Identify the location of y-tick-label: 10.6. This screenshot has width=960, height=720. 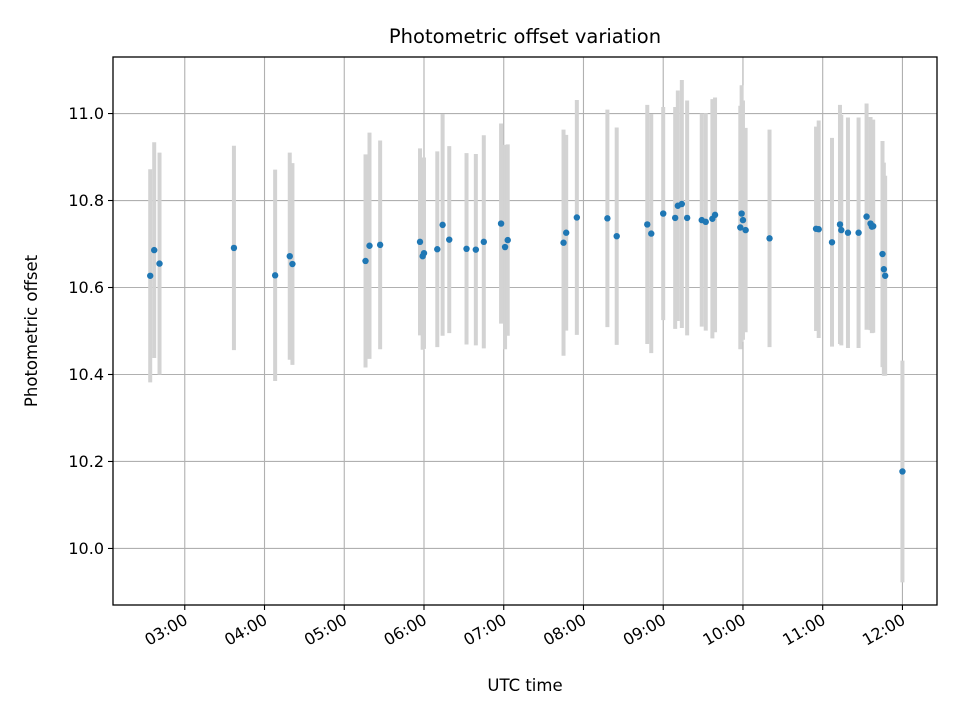
(86, 287).